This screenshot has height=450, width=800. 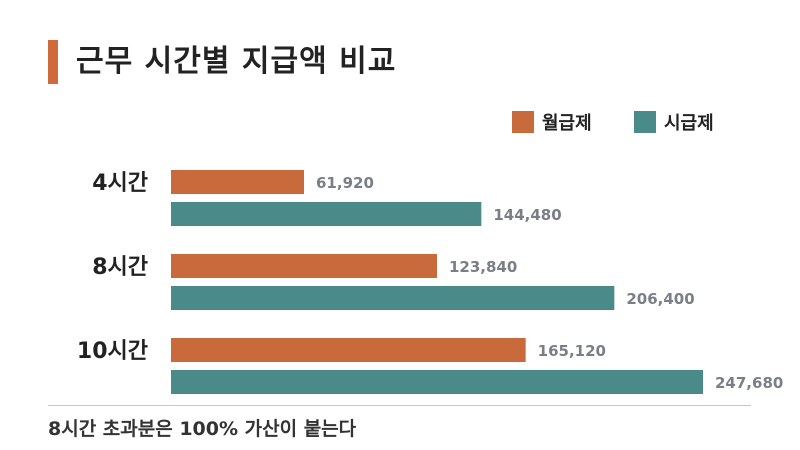 I want to click on legend-label: 시급제, so click(x=689, y=123).